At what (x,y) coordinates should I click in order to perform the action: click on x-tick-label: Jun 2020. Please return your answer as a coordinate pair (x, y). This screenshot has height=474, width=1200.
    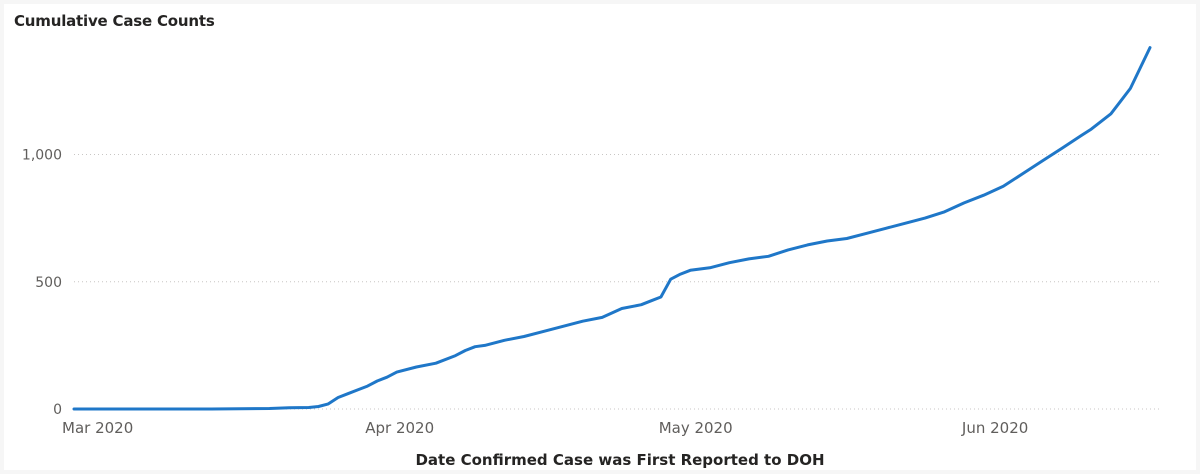
    Looking at the image, I should click on (994, 428).